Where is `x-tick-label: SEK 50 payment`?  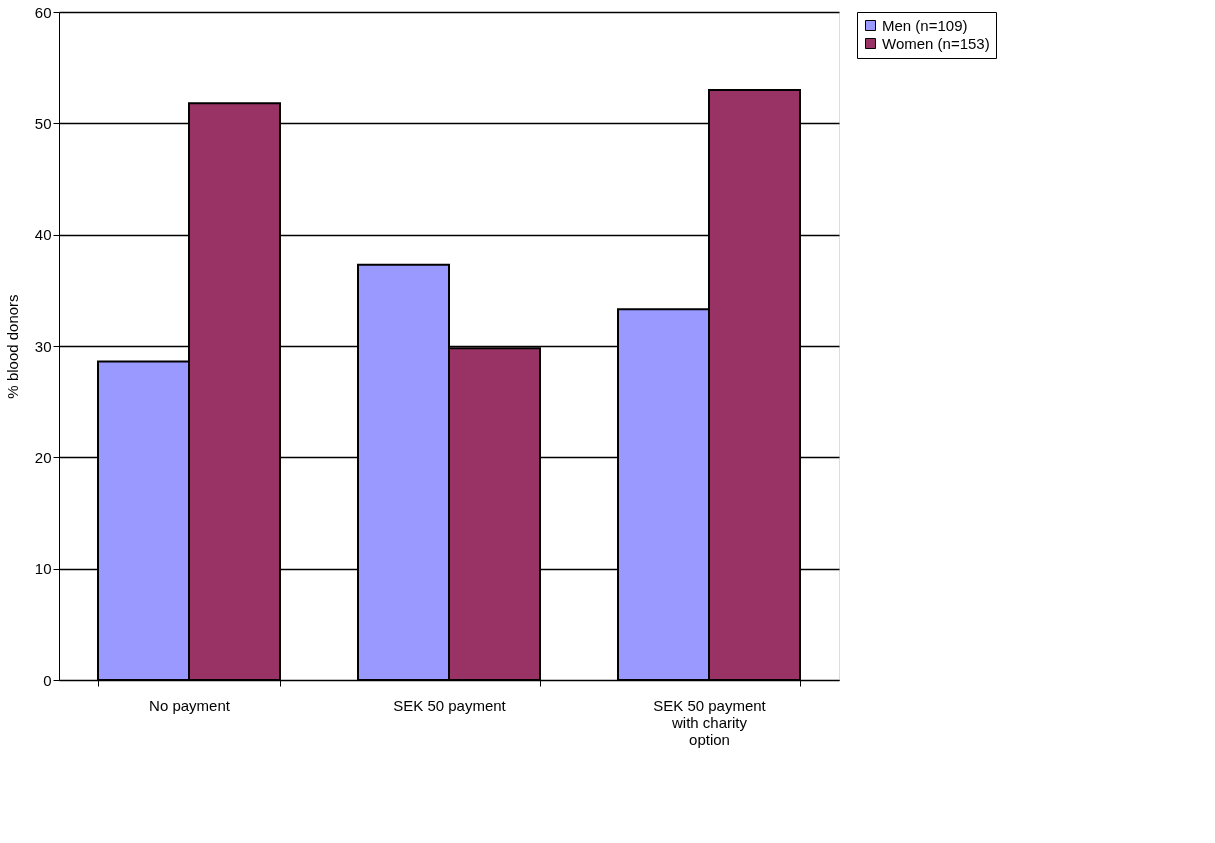
x-tick-label: SEK 50 payment is located at coordinates (450, 705).